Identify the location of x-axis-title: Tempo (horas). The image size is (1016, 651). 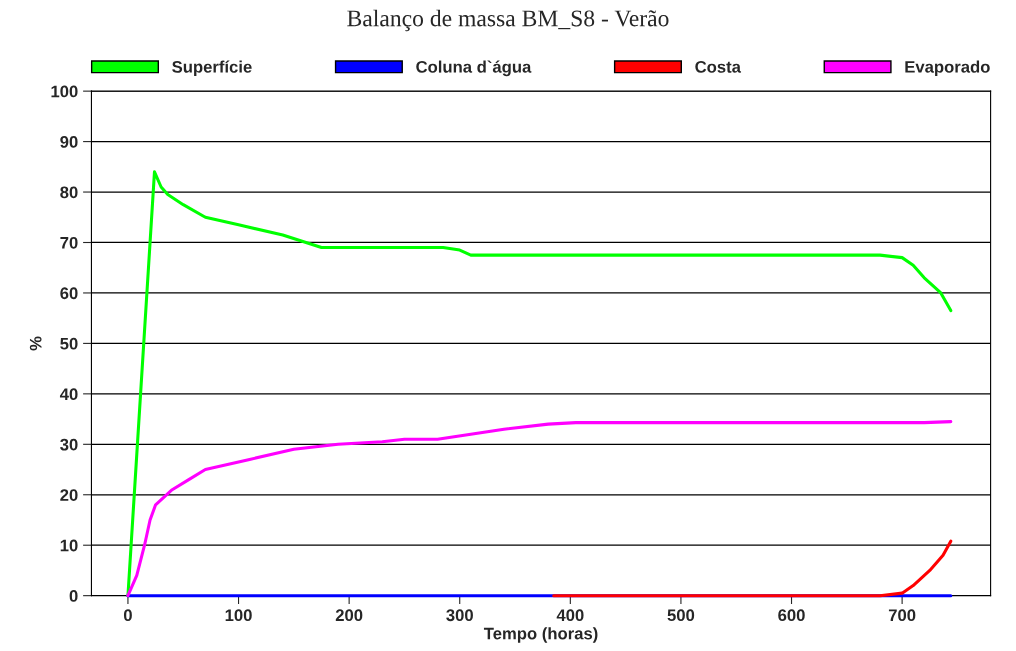
(540, 635).